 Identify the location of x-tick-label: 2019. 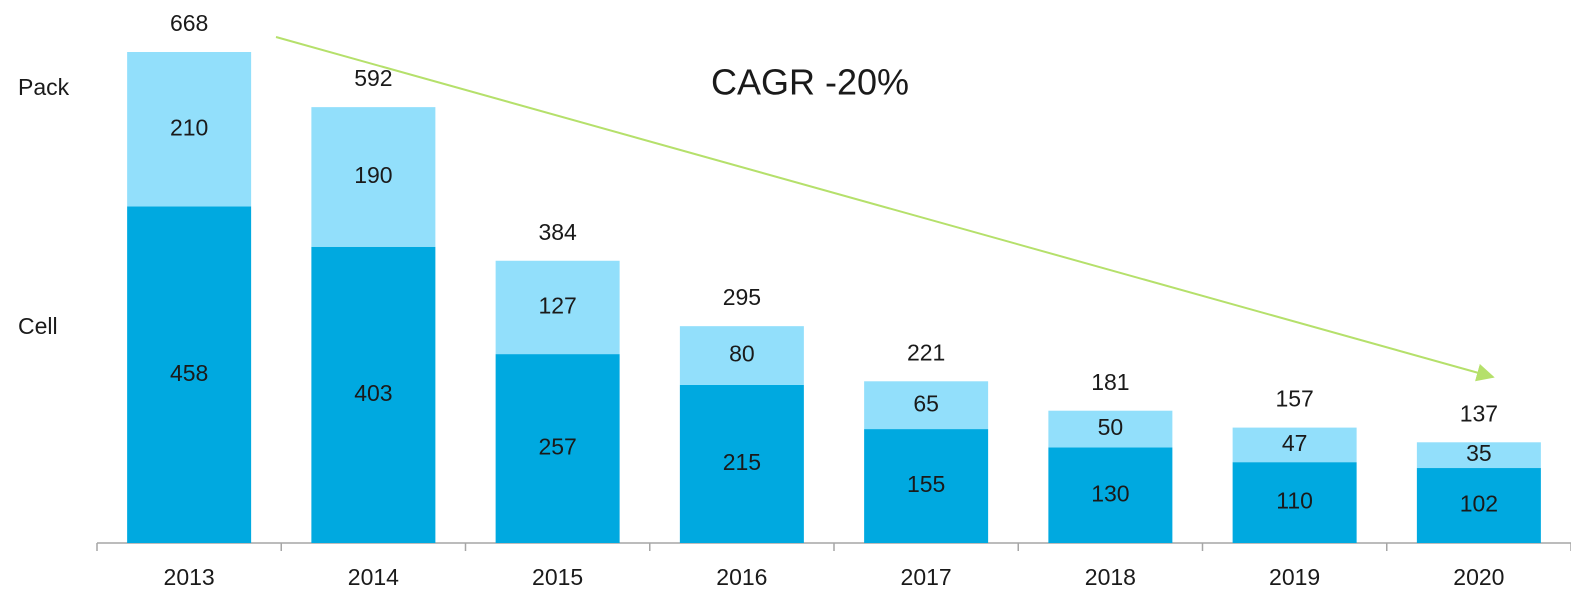
(1294, 577).